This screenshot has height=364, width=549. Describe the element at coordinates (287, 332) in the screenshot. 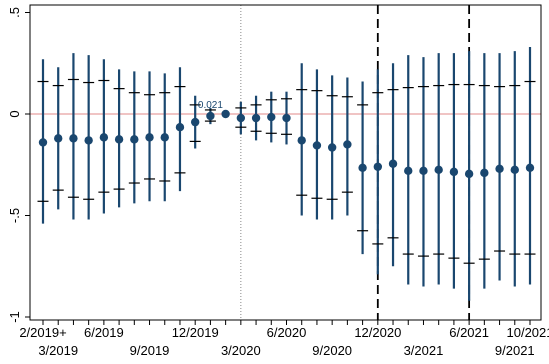

I see `x-tick-label: 6/2020` at that location.